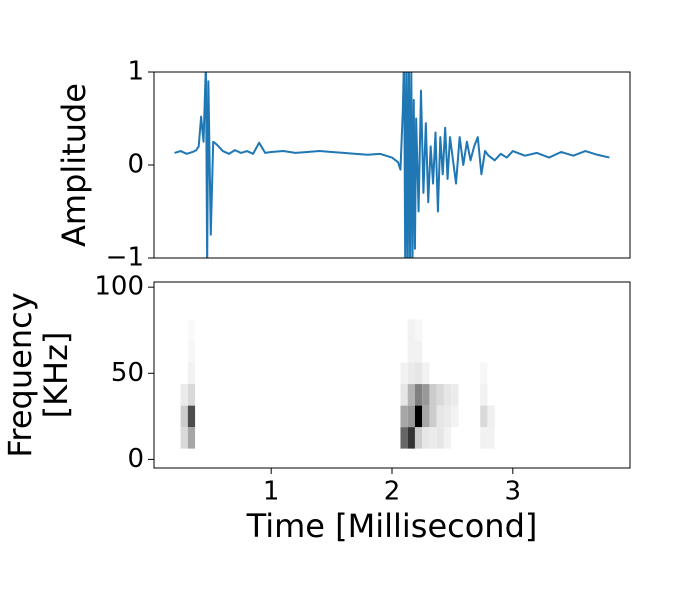 This screenshot has height=600, width=700. Describe the element at coordinates (119, 287) in the screenshot. I see `y-tick-label: 100` at that location.